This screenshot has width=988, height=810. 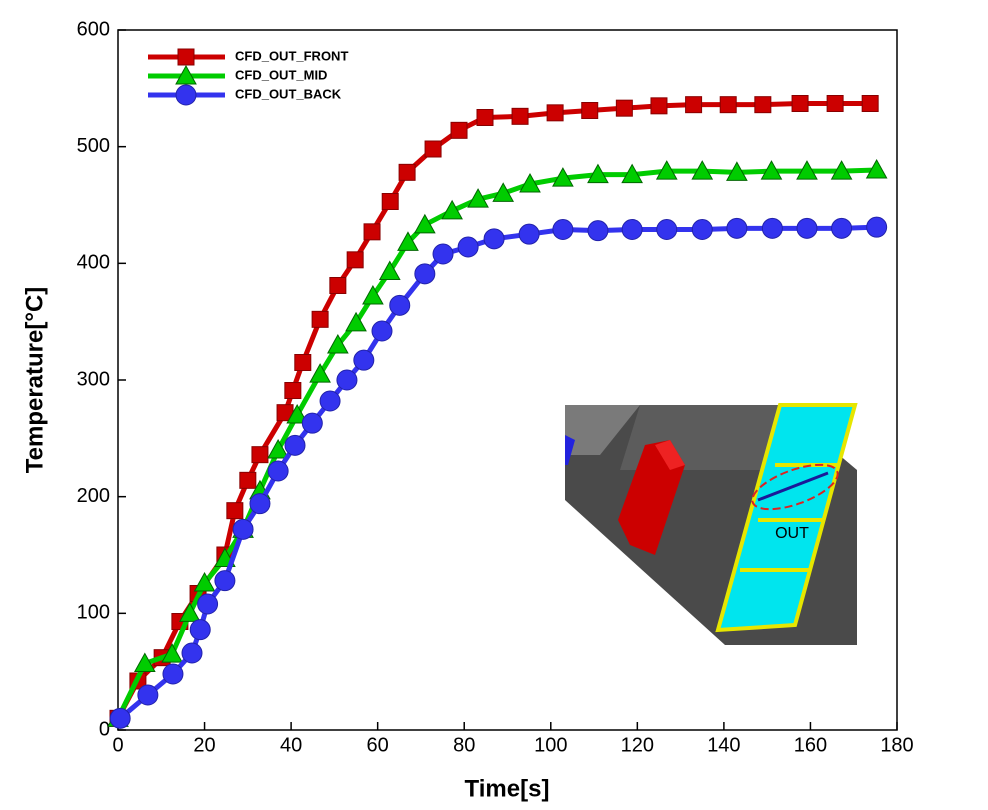 I want to click on legend-label: CFD_OUT_FRONT, so click(x=291, y=55).